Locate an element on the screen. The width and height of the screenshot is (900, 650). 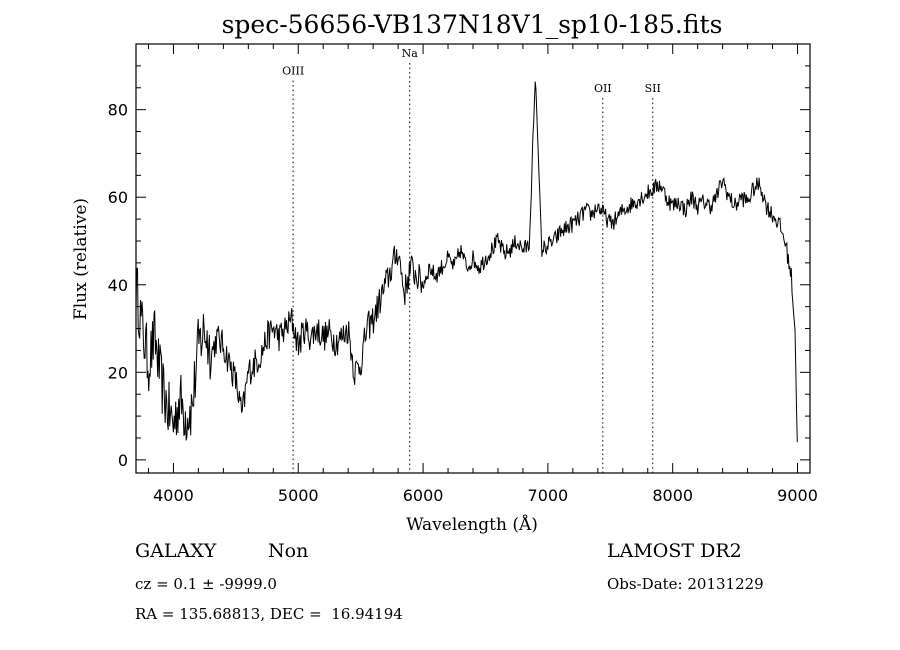
y-tick-label: 20 is located at coordinates (118, 372).